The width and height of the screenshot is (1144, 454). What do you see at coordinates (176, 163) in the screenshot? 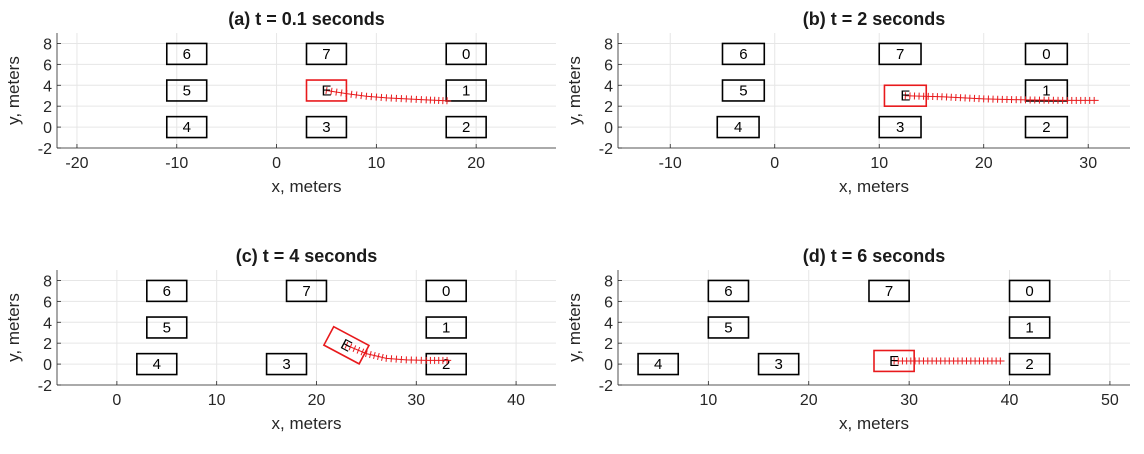
I see `x-tick-label: -10` at bounding box center [176, 163].